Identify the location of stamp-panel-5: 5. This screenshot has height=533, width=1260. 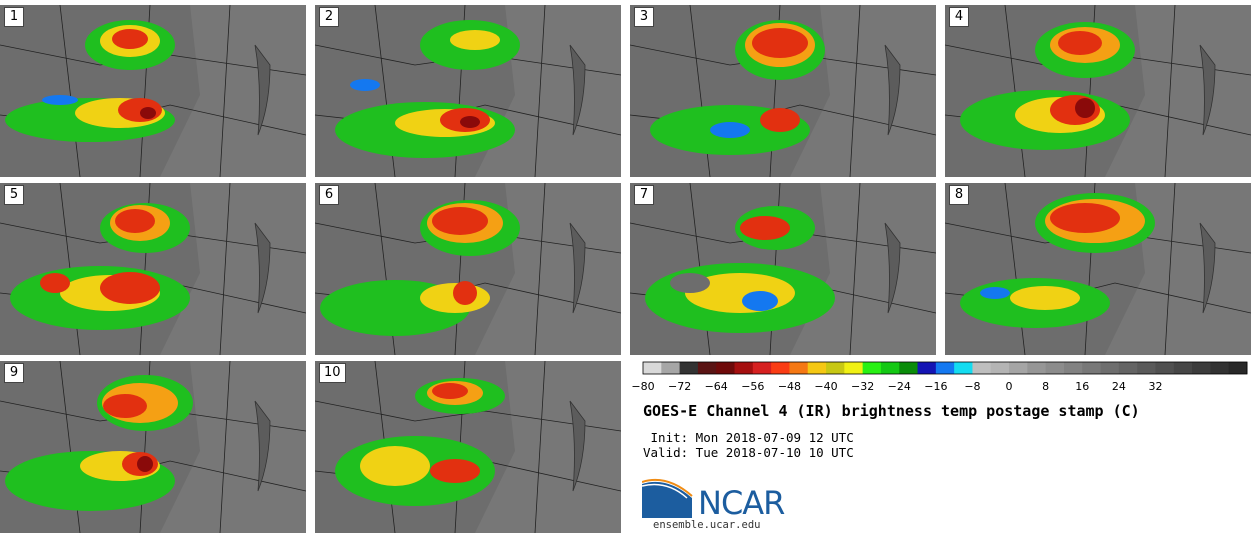
(153, 269).